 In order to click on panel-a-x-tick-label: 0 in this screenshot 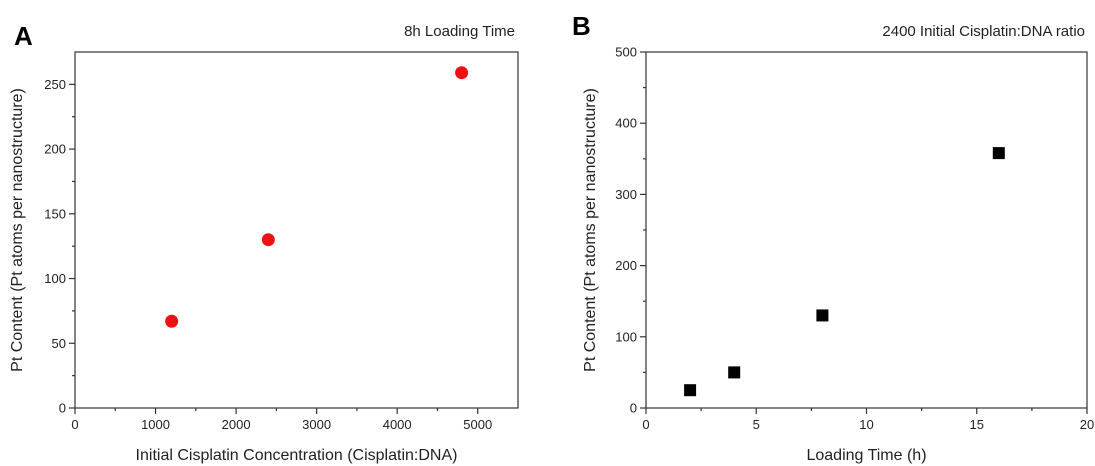, I will do `click(74, 424)`.